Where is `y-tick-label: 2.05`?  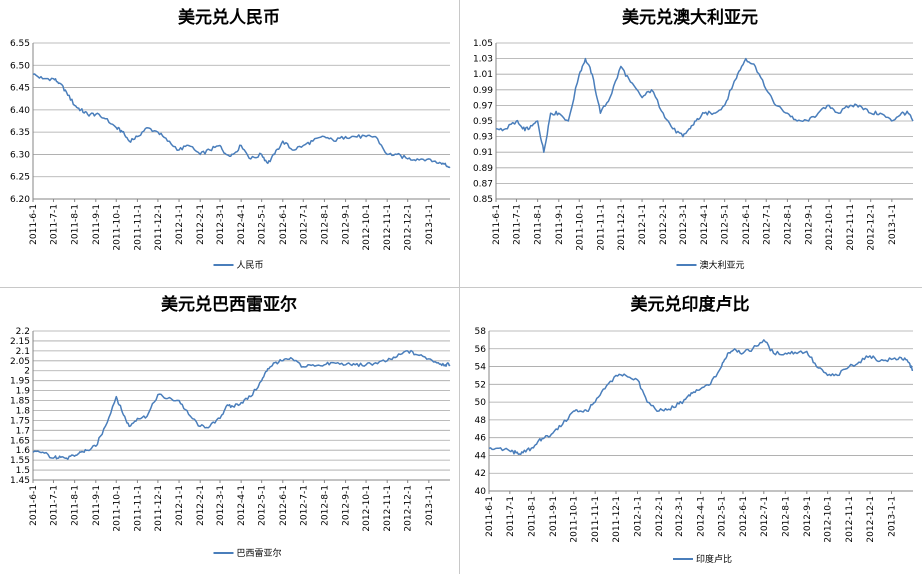
y-tick-label: 2.05 is located at coordinates (20, 362).